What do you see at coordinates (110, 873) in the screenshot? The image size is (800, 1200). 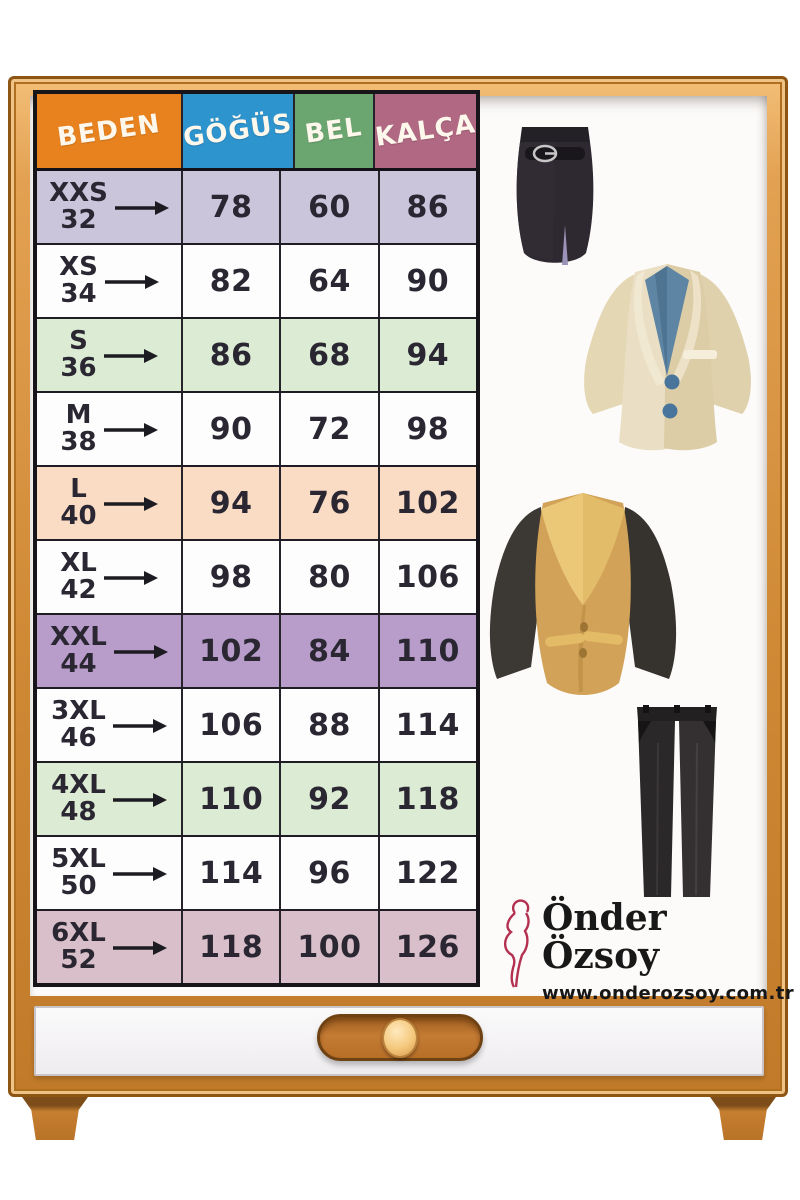 I see `size-cell: 5XL 50` at bounding box center [110, 873].